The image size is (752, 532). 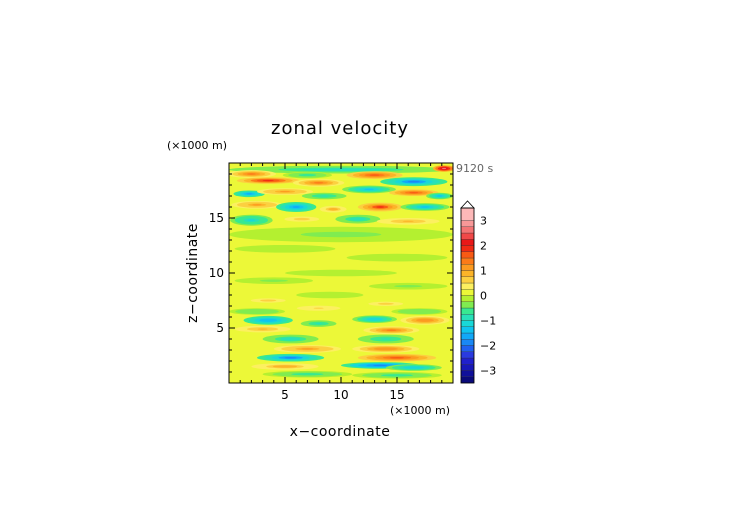 What do you see at coordinates (488, 321) in the screenshot?
I see `colorbar-tick-label: −1` at bounding box center [488, 321].